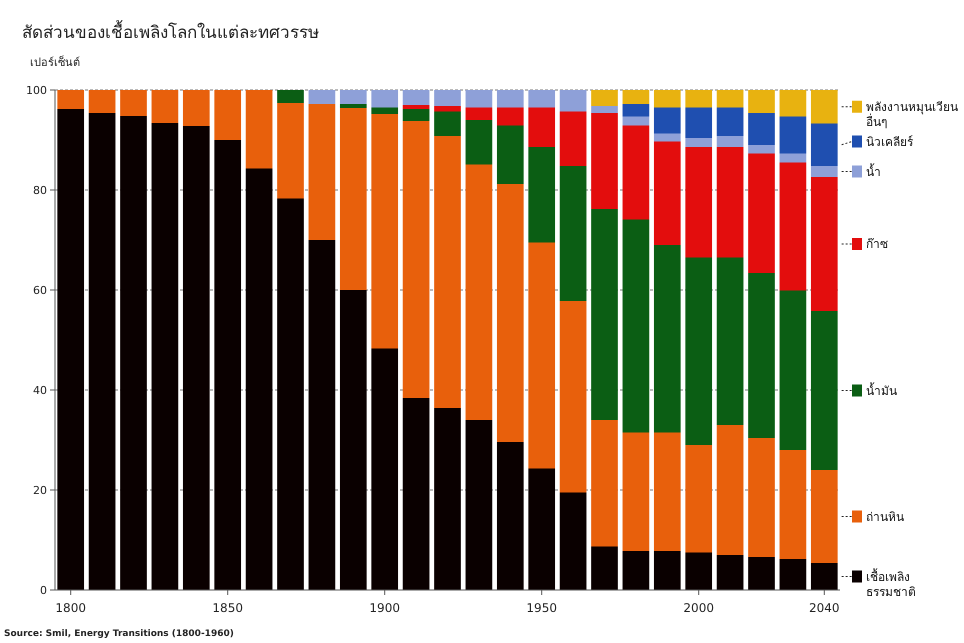  What do you see at coordinates (55, 62) in the screenshot?
I see `y-axis-title: เปอร์เซ็นต์` at bounding box center [55, 62].